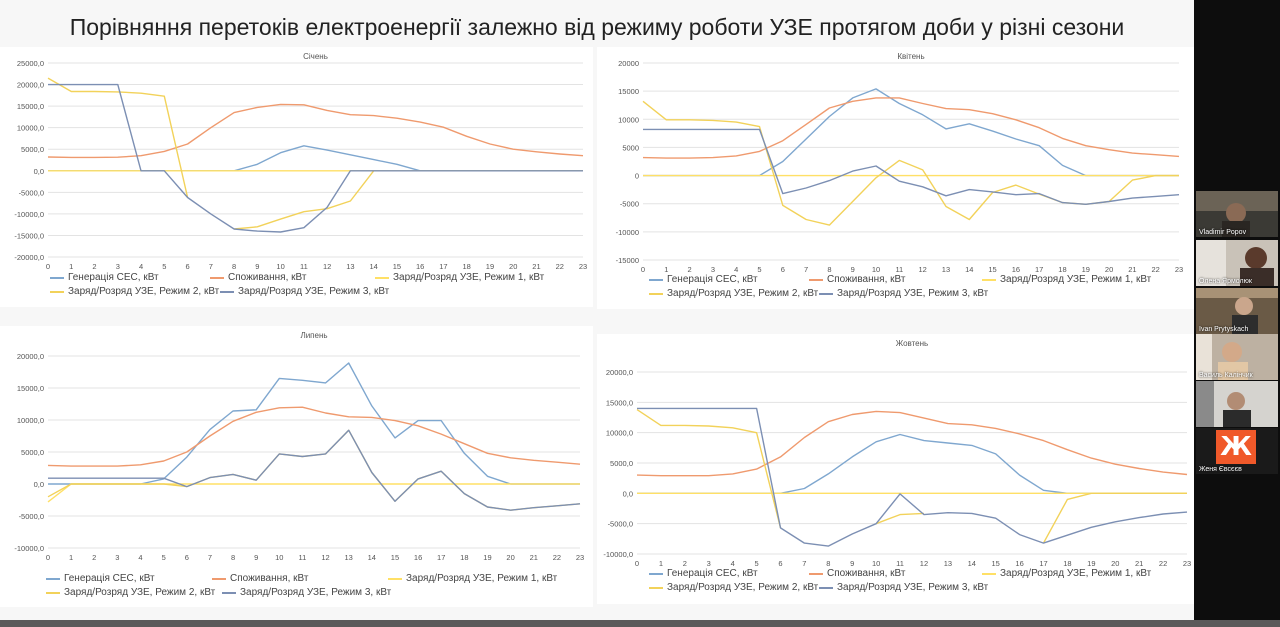 This screenshot has height=627, width=1280. I want to click on participant-tile, so click(1237, 404).